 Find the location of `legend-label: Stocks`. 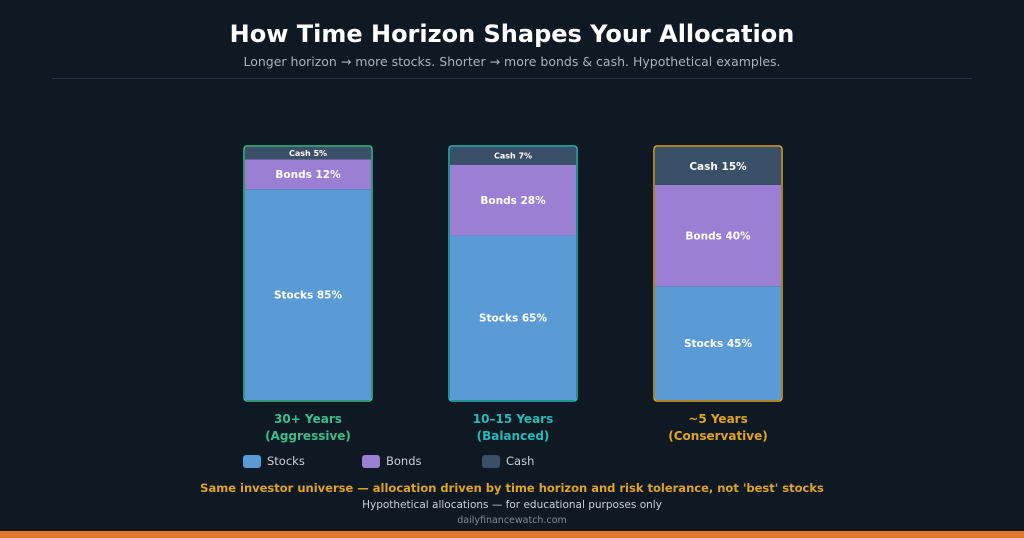

legend-label: Stocks is located at coordinates (286, 461).